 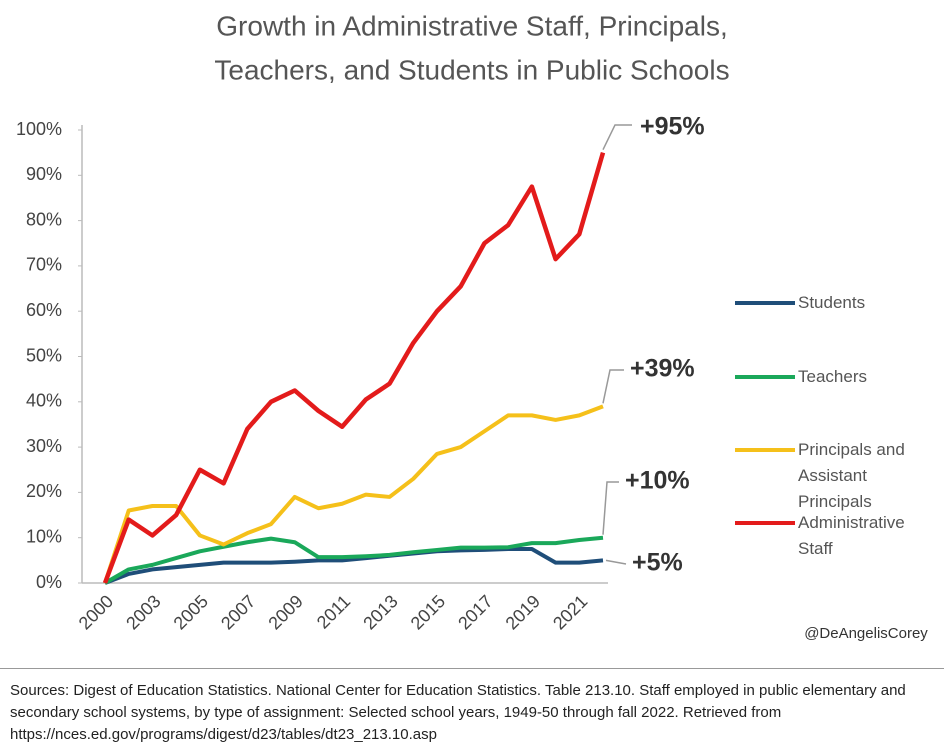 What do you see at coordinates (672, 127) in the screenshot?
I see `annotation: +95%` at bounding box center [672, 127].